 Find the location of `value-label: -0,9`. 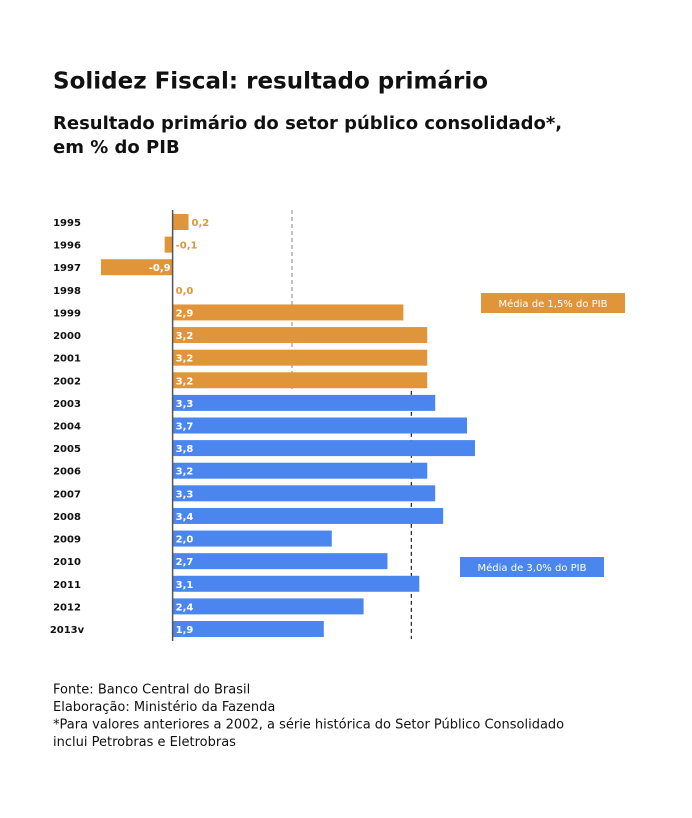

value-label: -0,9 is located at coordinates (160, 268).